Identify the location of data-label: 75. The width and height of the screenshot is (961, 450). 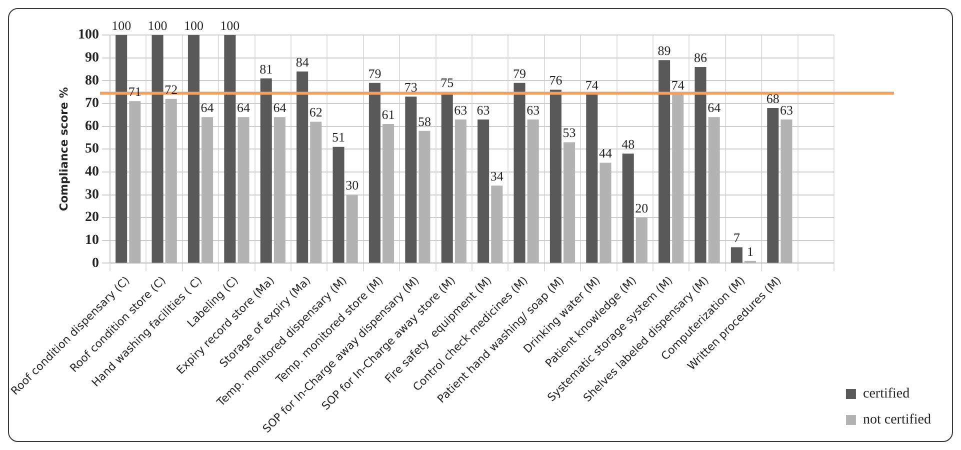
(447, 82).